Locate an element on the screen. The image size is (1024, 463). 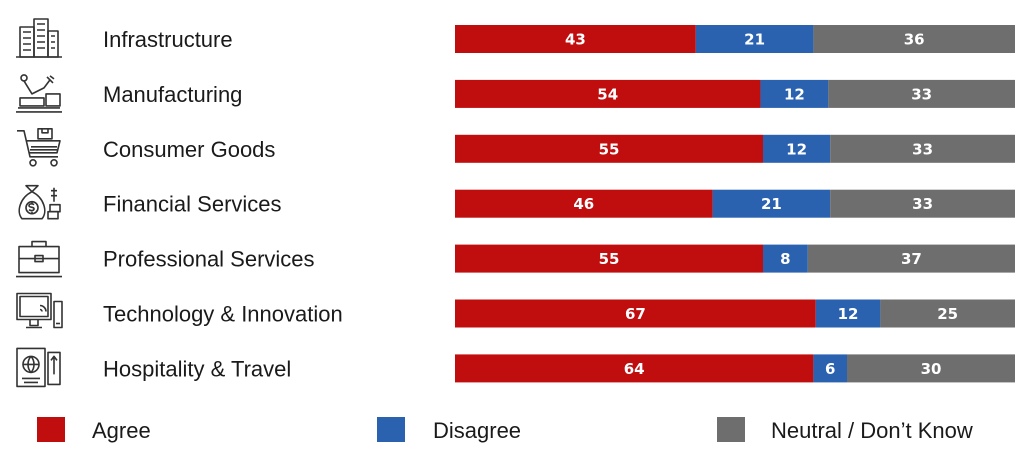
passport-icon is located at coordinates (38, 367).